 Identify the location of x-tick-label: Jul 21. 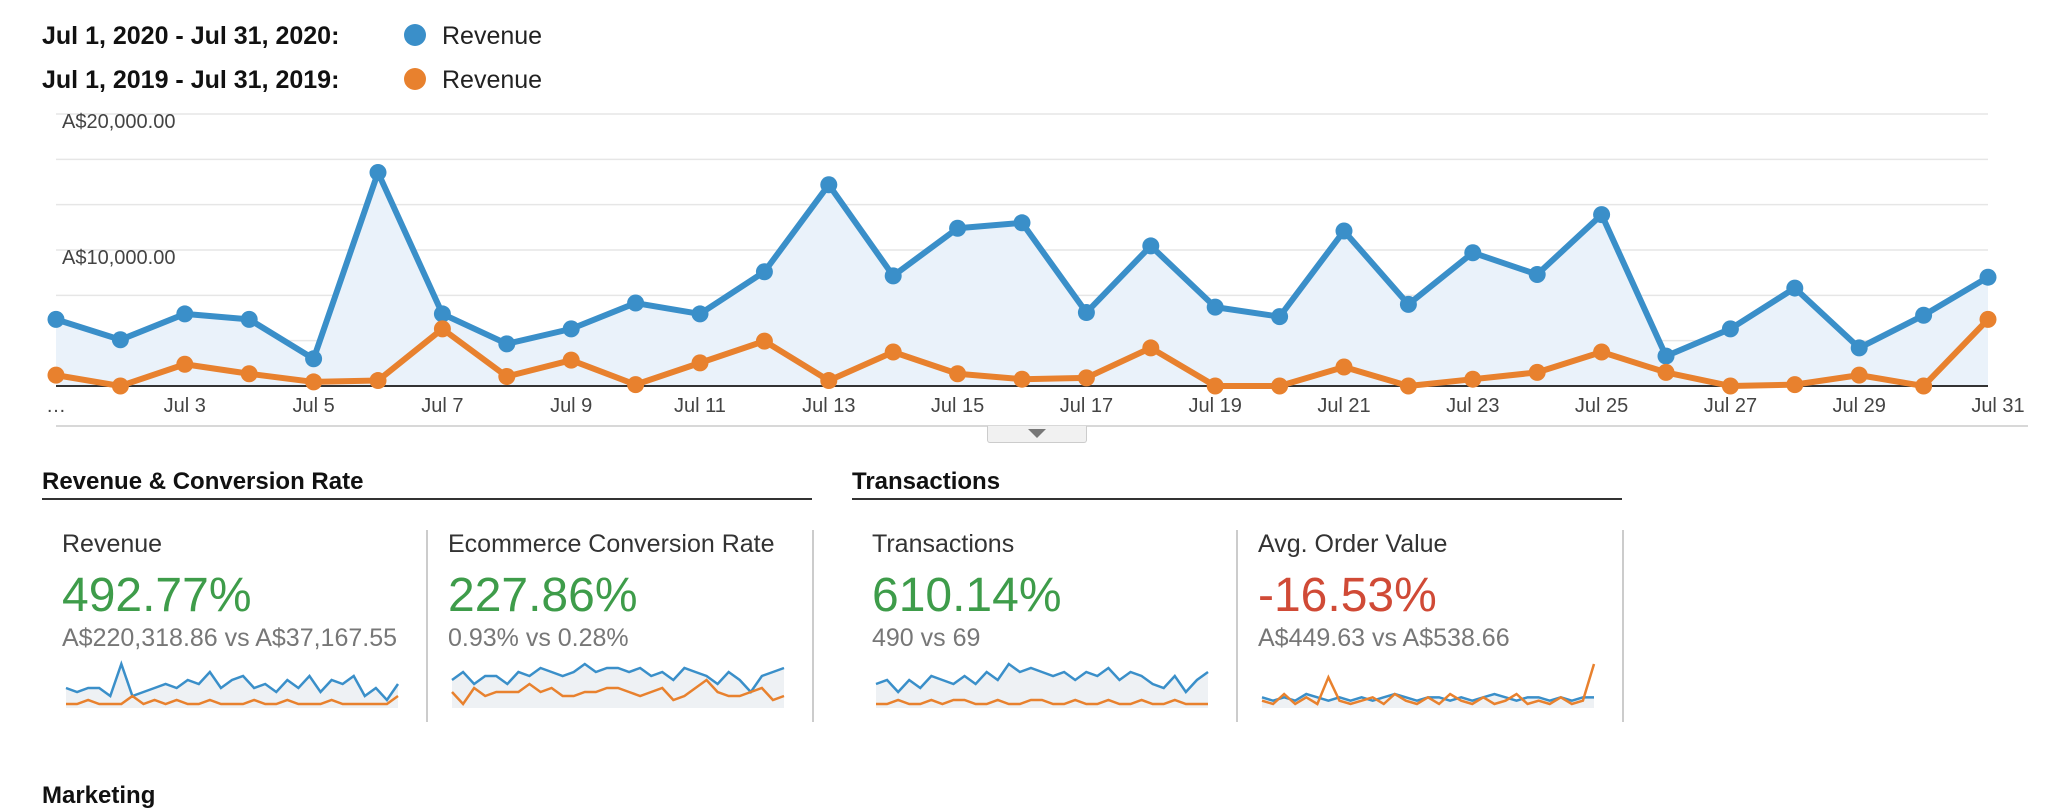
(1343, 406).